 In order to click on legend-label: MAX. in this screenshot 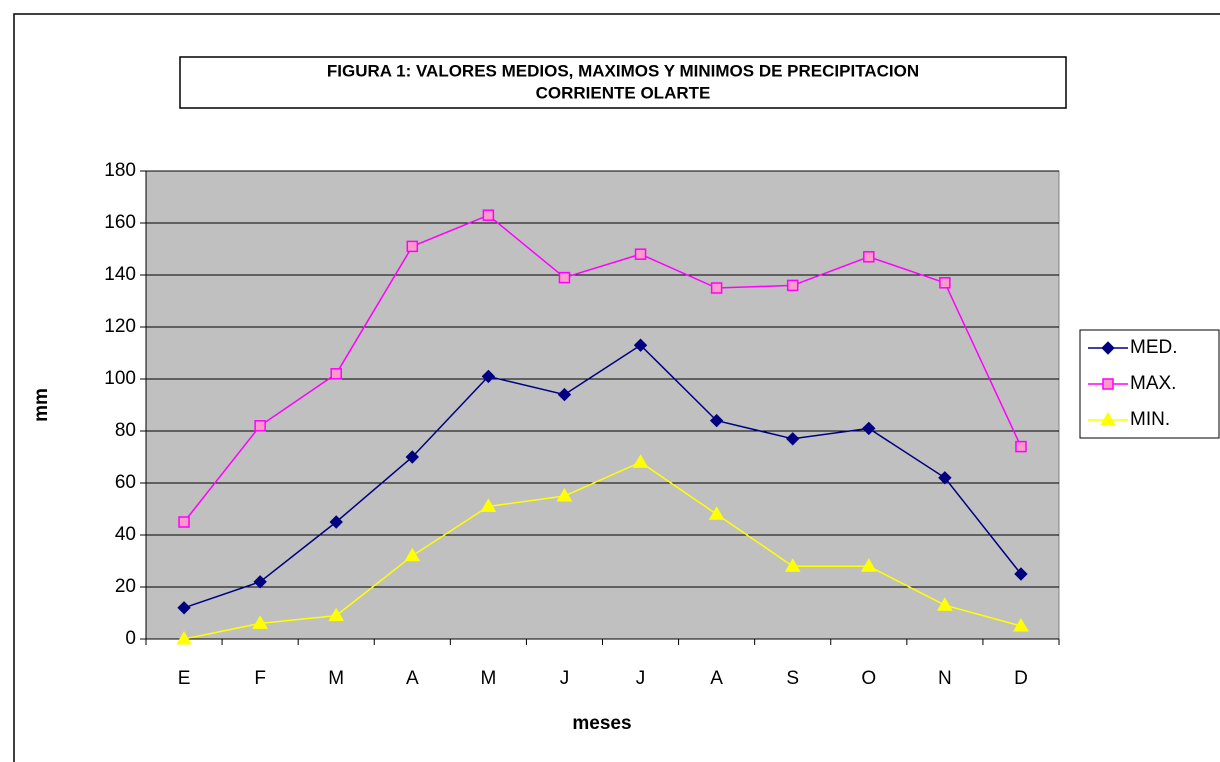, I will do `click(1153, 383)`.